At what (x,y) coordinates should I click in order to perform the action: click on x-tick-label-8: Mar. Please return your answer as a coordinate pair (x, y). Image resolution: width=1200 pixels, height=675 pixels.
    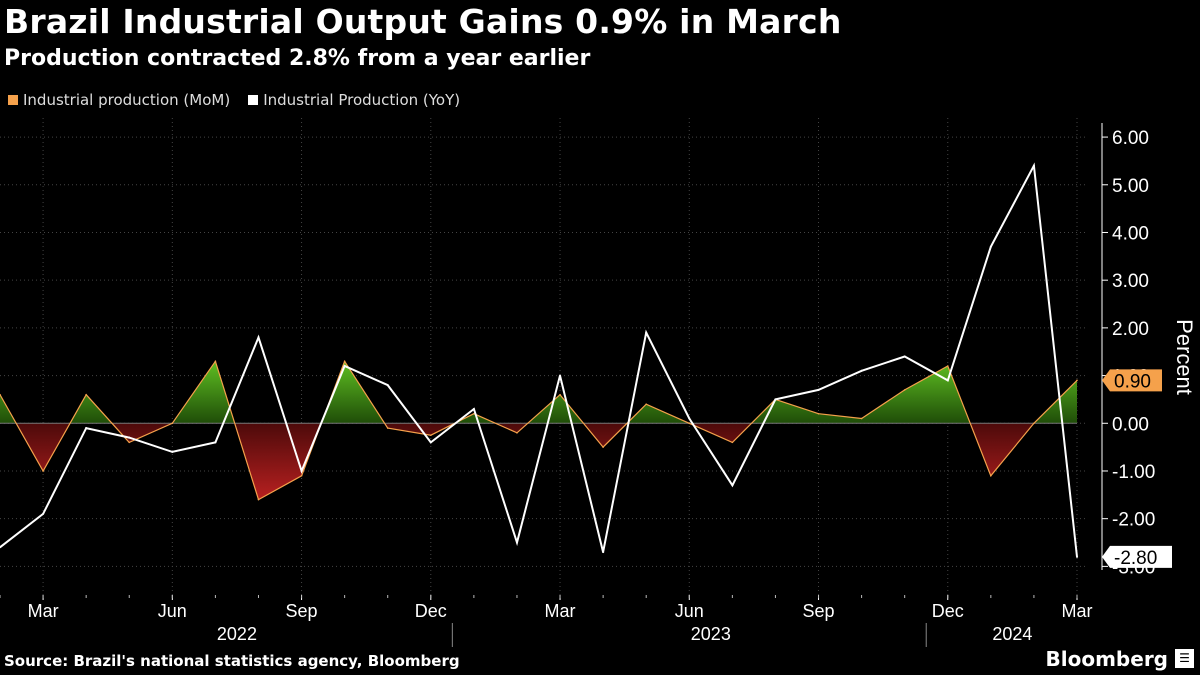
    Looking at the image, I should click on (1077, 611).